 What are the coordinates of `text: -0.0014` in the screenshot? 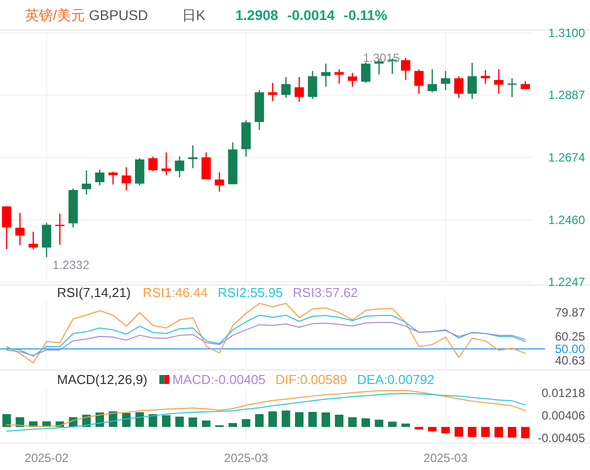 It's located at (311, 15).